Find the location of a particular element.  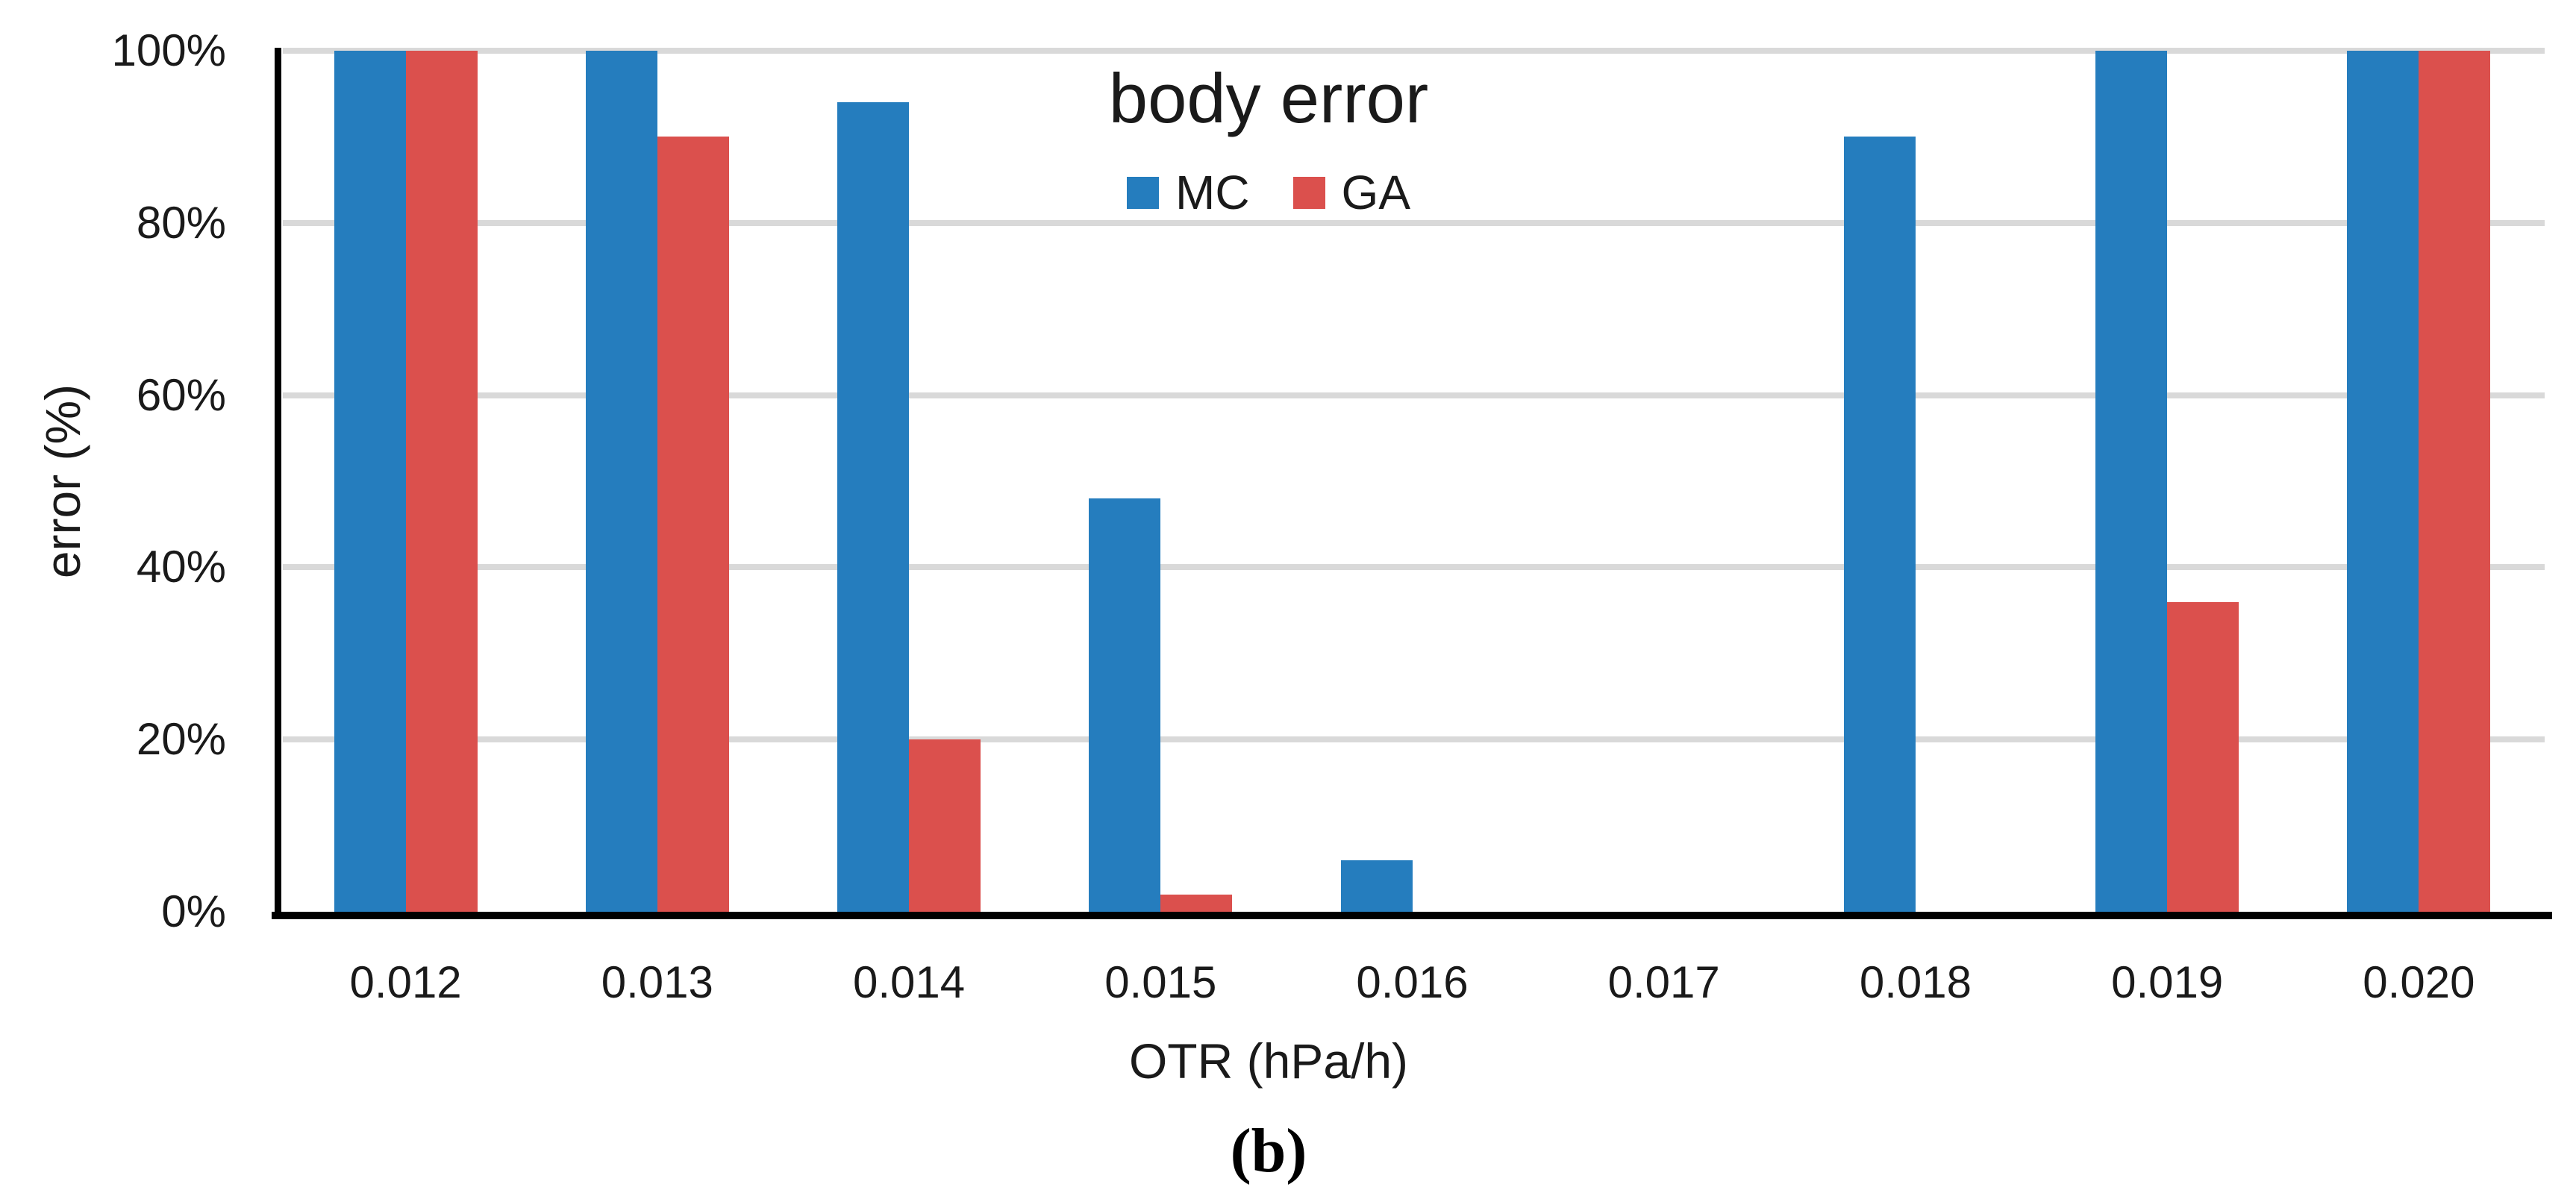

y-tick-label-40pct: 40% is located at coordinates (181, 567).